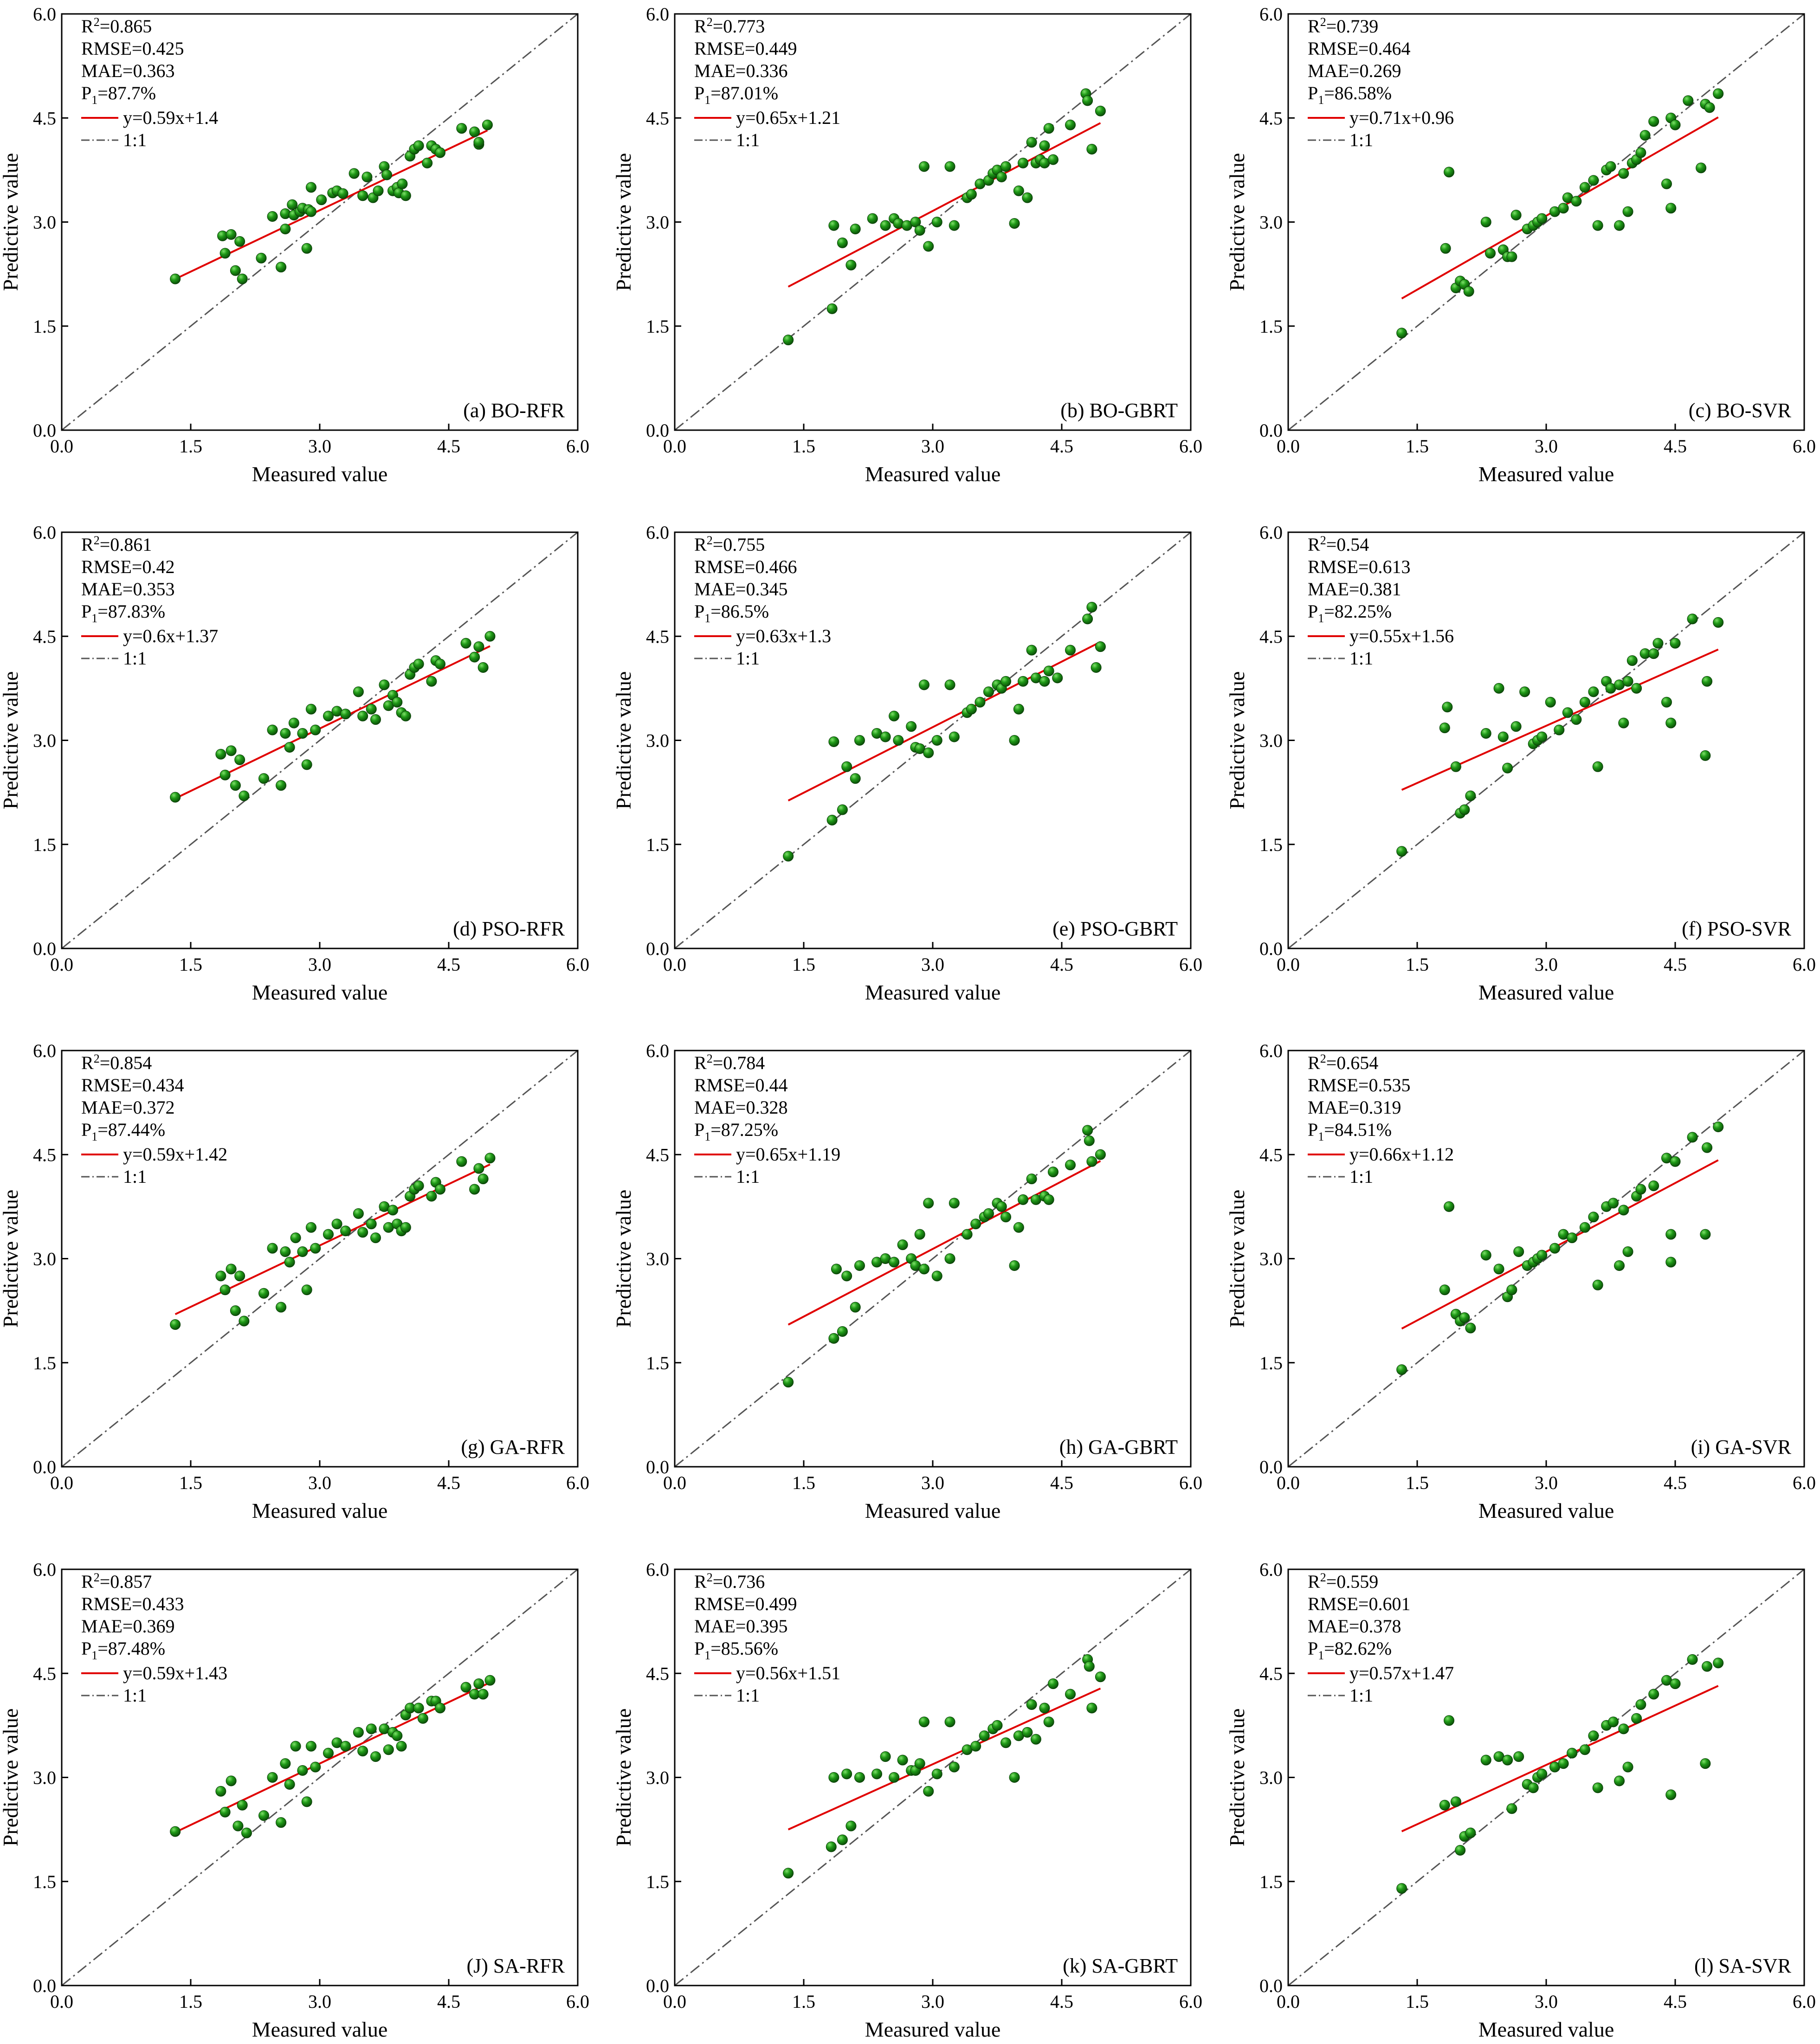  Describe the element at coordinates (740, 589) in the screenshot. I see `stat-mae: MAE=0.345` at that location.